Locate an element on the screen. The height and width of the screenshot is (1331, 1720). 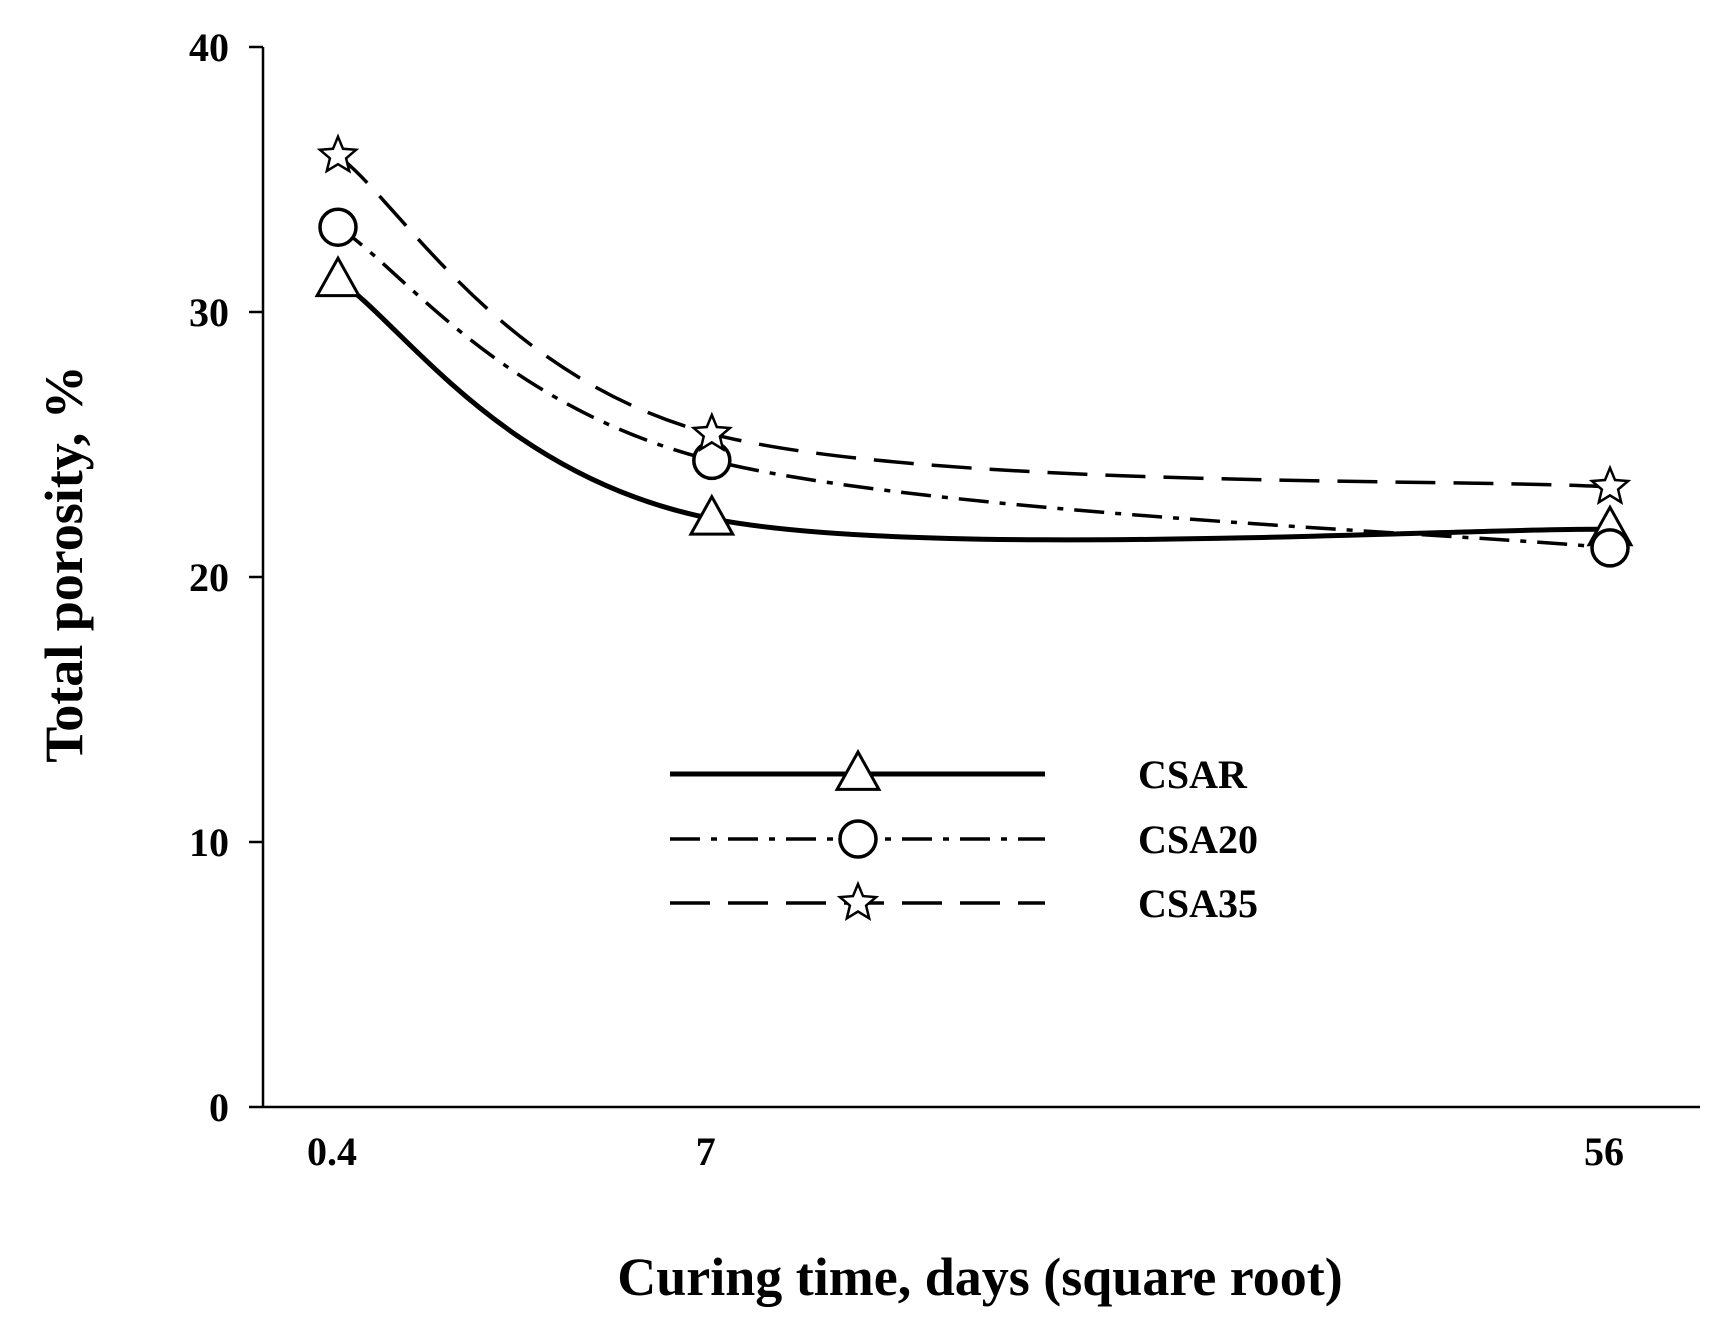
legend: CSAR CSA20 CSA35 is located at coordinates (964, 837).